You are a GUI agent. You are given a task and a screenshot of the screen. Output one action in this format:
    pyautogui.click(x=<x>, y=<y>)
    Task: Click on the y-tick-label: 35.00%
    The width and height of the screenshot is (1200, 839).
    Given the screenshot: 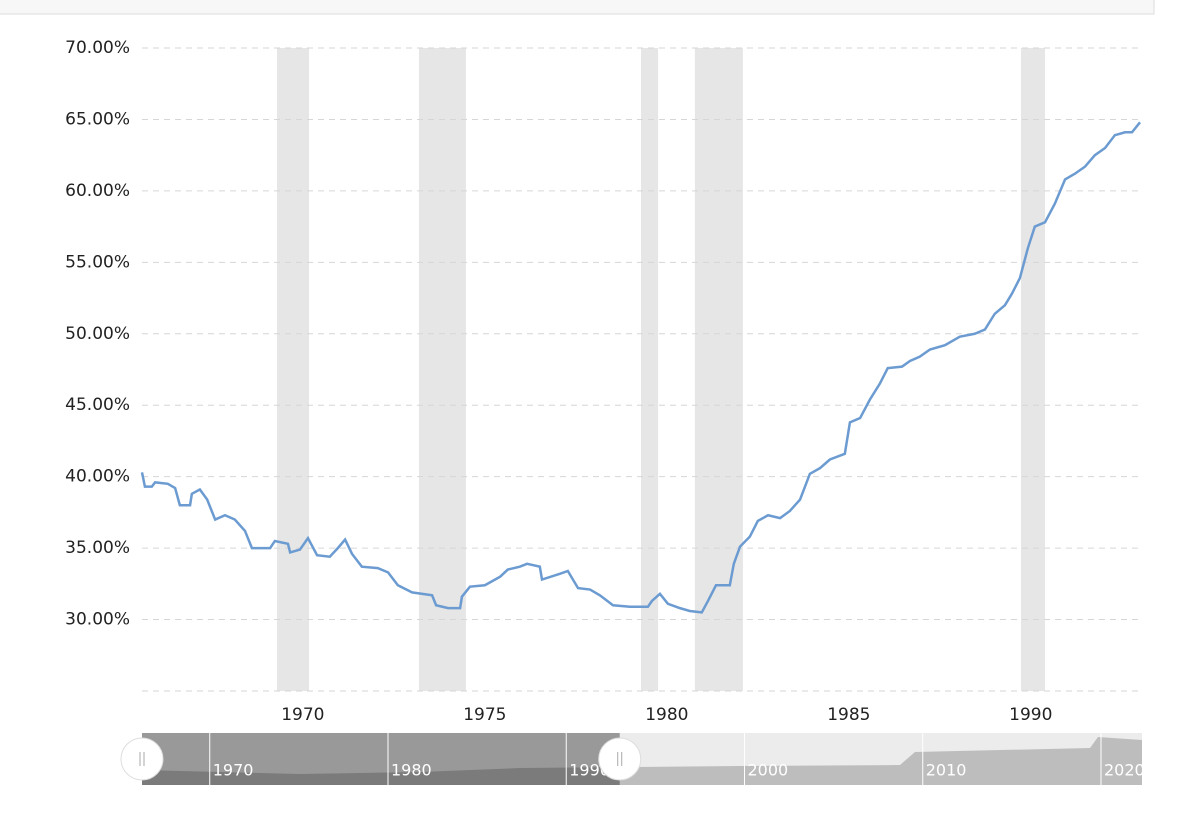 What is the action you would take?
    pyautogui.click(x=97, y=548)
    